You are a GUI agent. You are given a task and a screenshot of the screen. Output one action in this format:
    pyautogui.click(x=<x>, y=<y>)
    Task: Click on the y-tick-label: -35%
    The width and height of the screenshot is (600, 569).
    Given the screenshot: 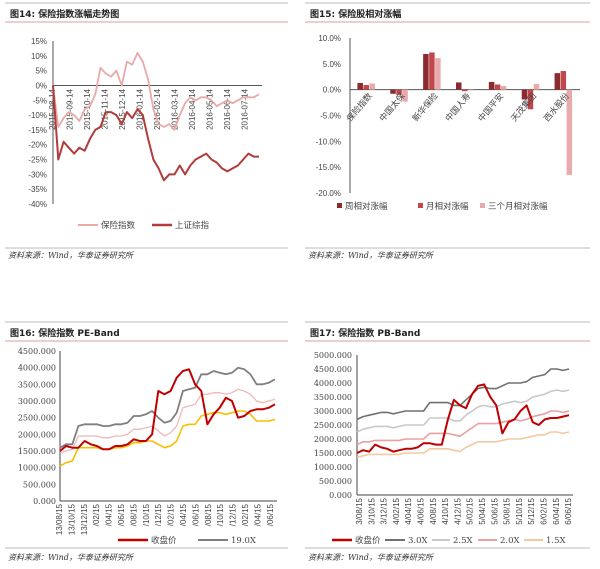 What is the action you would take?
    pyautogui.click(x=37, y=189)
    